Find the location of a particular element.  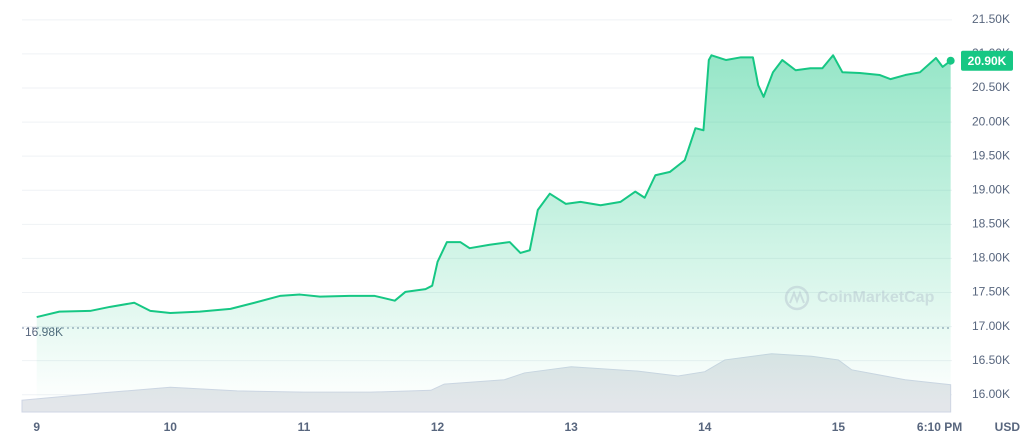

y-tick-label: 17.00K is located at coordinates (991, 326).